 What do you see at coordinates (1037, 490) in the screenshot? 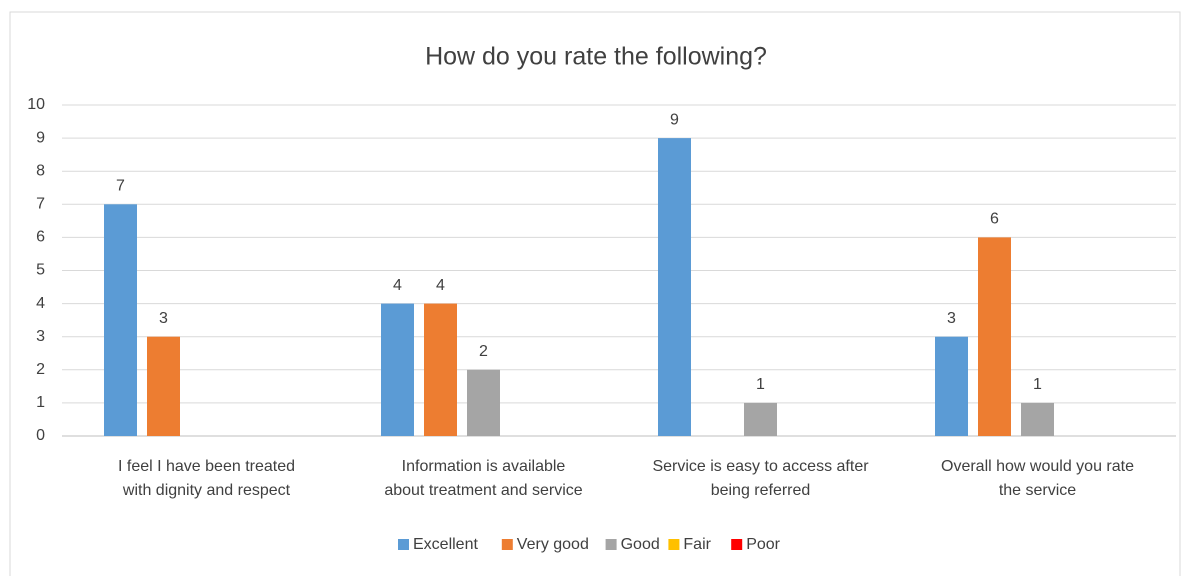
I see `x-tick-label: the service` at bounding box center [1037, 490].